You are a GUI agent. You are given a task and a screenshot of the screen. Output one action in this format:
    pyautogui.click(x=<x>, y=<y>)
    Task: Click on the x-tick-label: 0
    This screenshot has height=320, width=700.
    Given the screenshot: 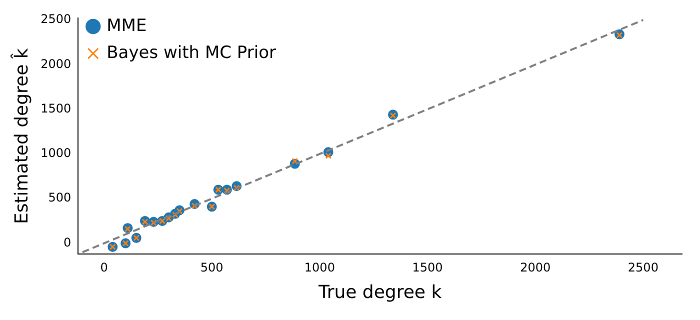 What is the action you would take?
    pyautogui.click(x=104, y=267)
    